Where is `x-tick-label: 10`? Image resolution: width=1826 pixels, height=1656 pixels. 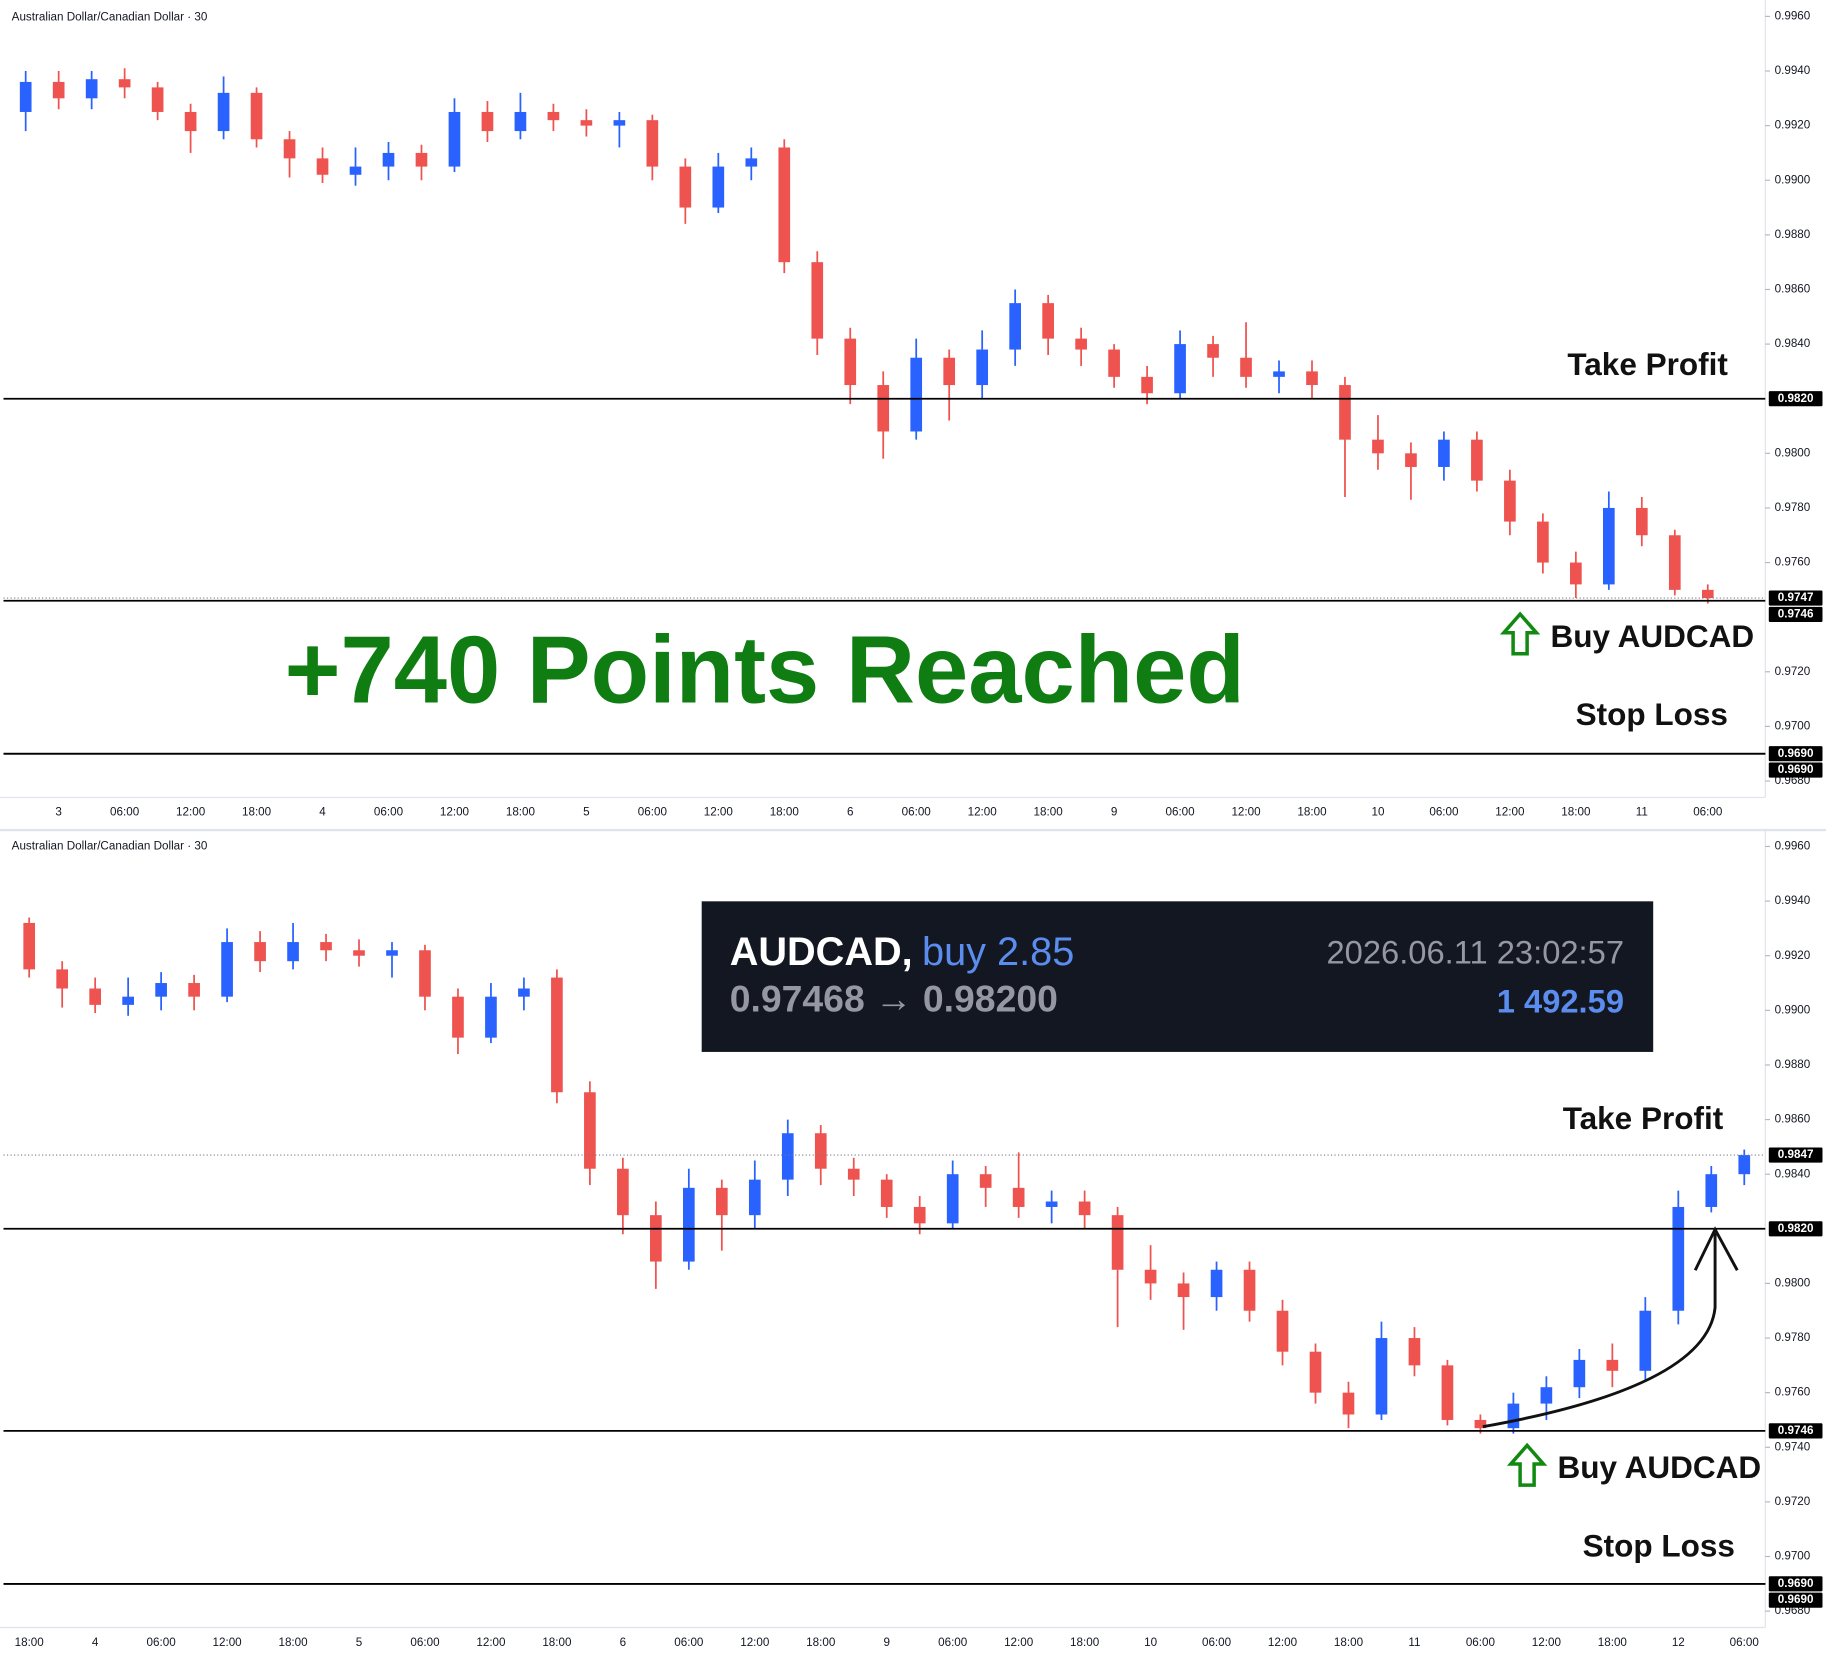 x-tick-label: 10 is located at coordinates (1377, 812).